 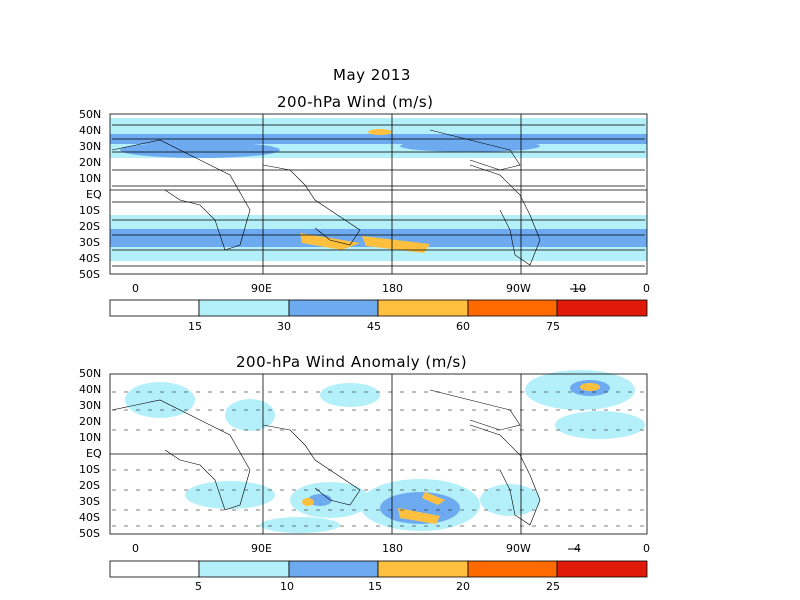 I want to click on colorbar-label: 10, so click(x=287, y=586).